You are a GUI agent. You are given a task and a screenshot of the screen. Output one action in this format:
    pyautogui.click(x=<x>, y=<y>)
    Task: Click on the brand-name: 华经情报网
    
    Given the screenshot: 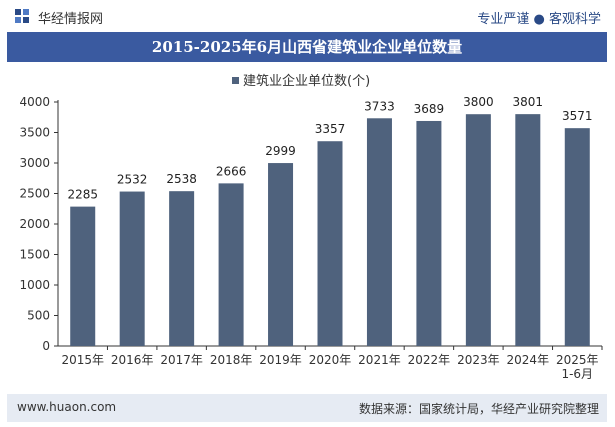 What is the action you would take?
    pyautogui.click(x=71, y=19)
    